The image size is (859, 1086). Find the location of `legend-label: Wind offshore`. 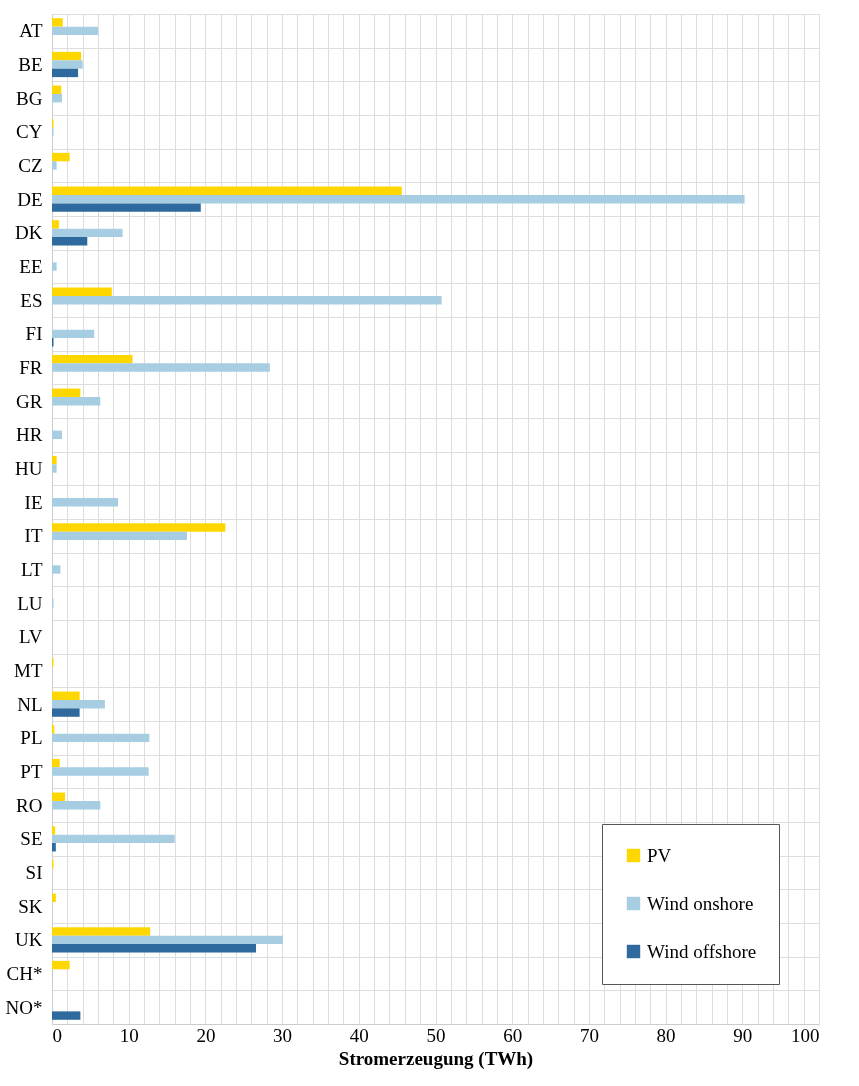

legend-label: Wind offshore is located at coordinates (702, 951).